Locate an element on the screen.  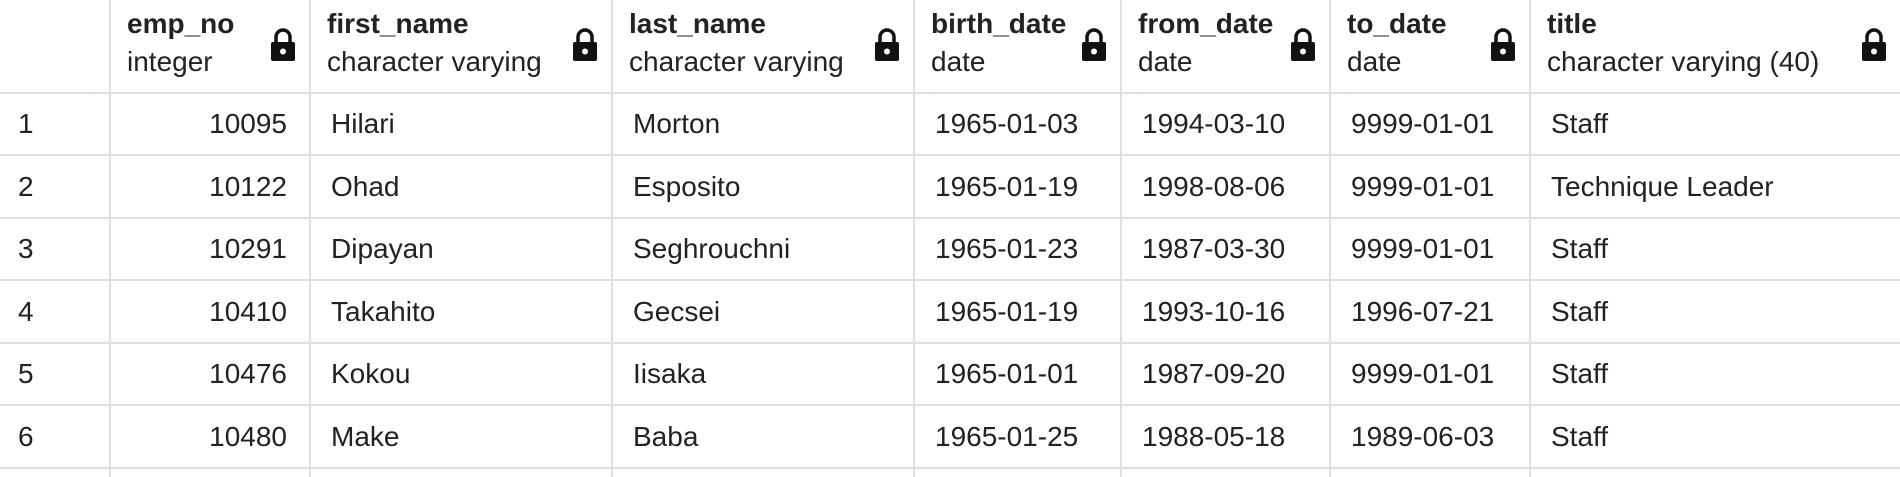
cell-emp-no: 10476 is located at coordinates (210, 374).